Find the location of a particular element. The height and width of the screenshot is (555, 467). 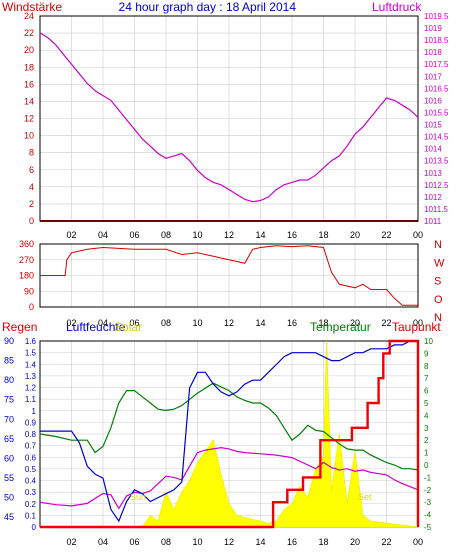

regen-tick-label: 90 is located at coordinates (9, 341).